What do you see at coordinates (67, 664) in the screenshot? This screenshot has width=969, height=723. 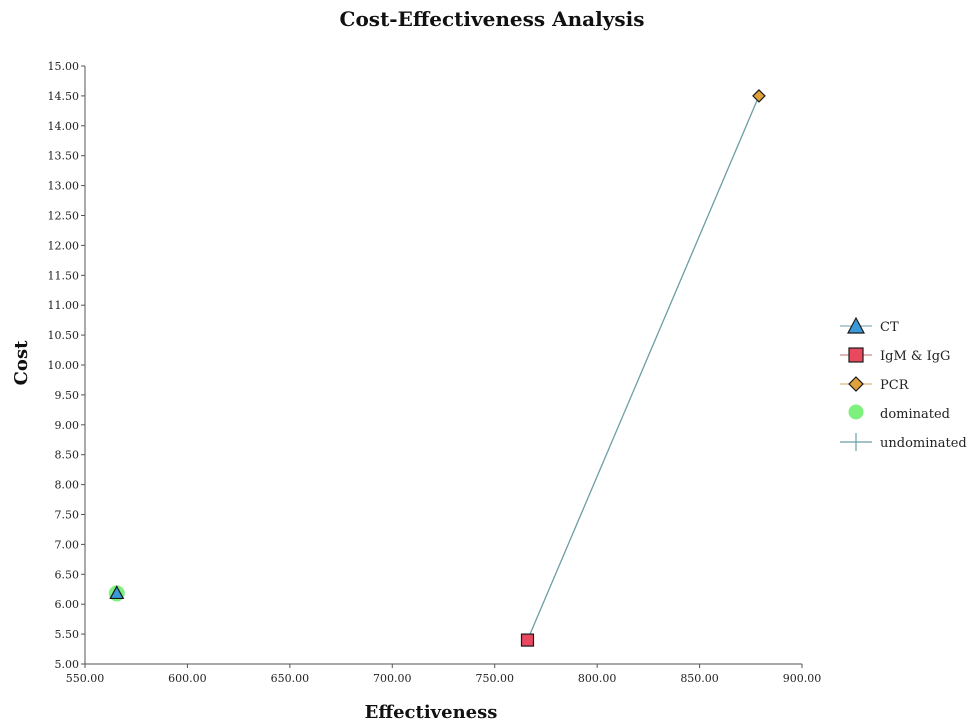 I see `y-tick-label: 5.00` at bounding box center [67, 664].